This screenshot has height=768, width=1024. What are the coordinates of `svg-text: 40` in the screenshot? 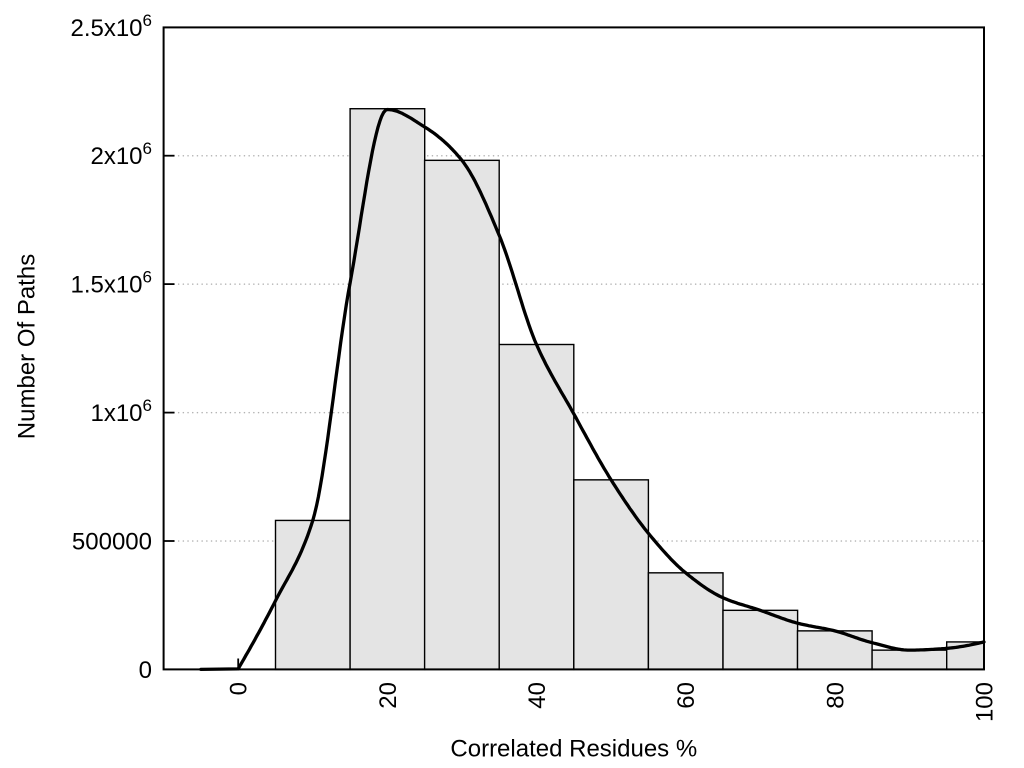 It's located at (537, 695).